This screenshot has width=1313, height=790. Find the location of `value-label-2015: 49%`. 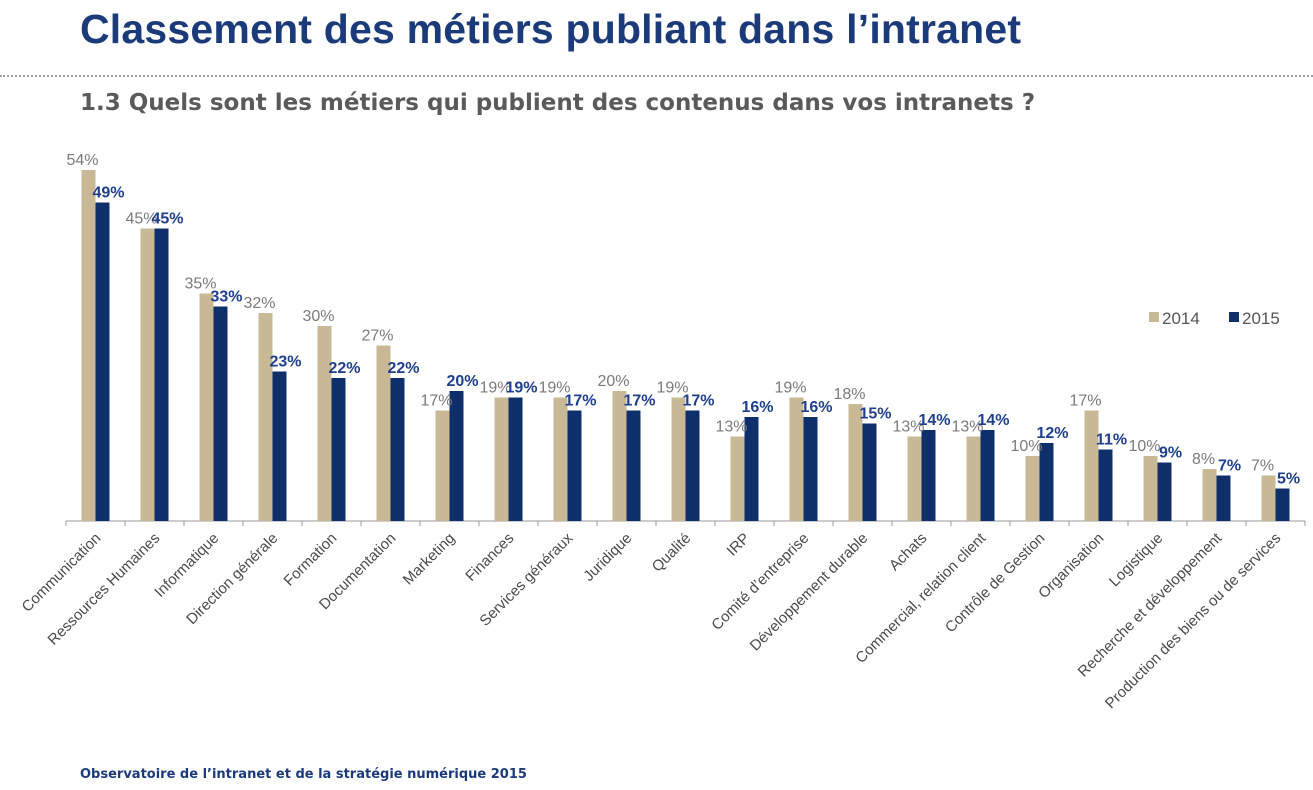

value-label-2015: 49% is located at coordinates (108, 193).